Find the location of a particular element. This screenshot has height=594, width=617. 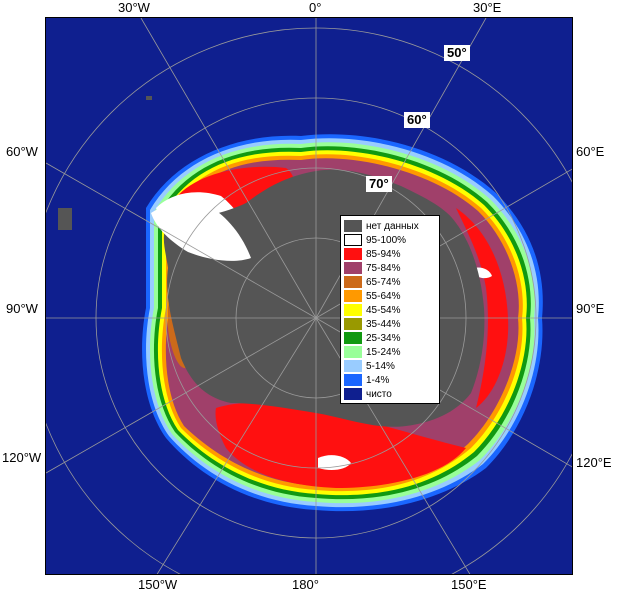

legend-item: 5-14% is located at coordinates (390, 366).